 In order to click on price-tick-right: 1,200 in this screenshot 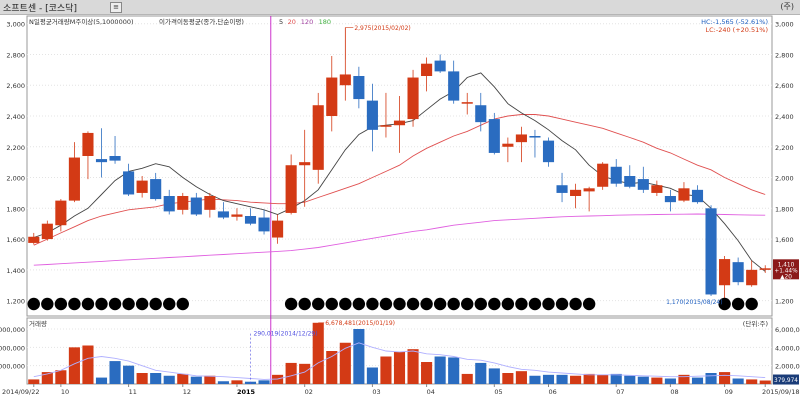, I will do `click(784, 302)`.